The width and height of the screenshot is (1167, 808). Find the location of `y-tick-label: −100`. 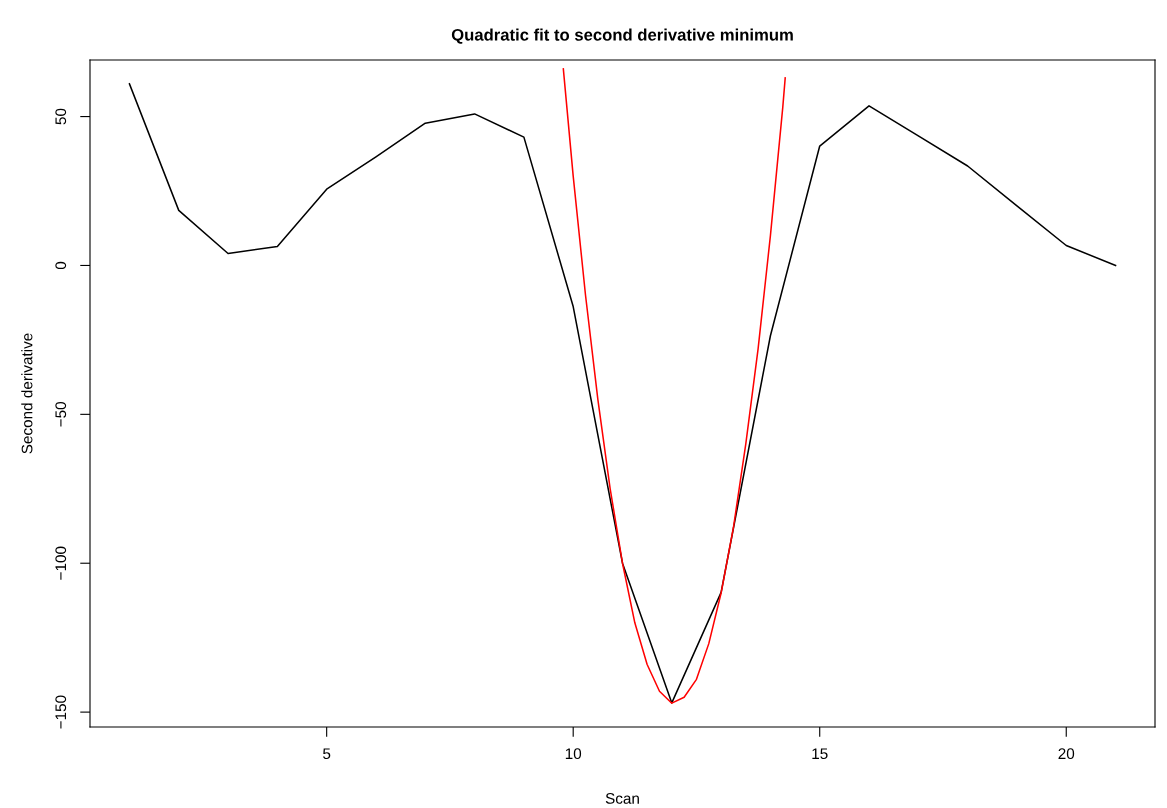

y-tick-label: −100 is located at coordinates (61, 563).